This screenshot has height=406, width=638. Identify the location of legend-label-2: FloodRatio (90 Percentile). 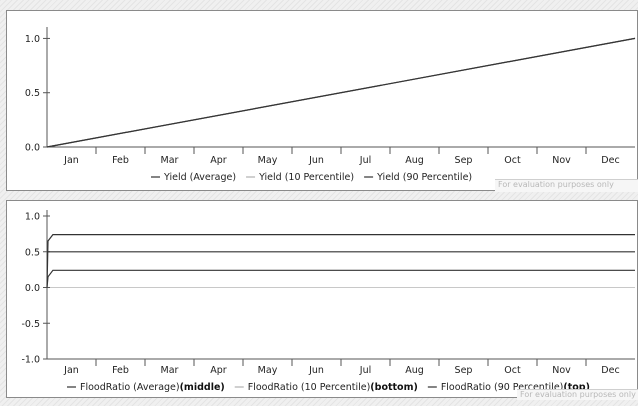
(502, 387).